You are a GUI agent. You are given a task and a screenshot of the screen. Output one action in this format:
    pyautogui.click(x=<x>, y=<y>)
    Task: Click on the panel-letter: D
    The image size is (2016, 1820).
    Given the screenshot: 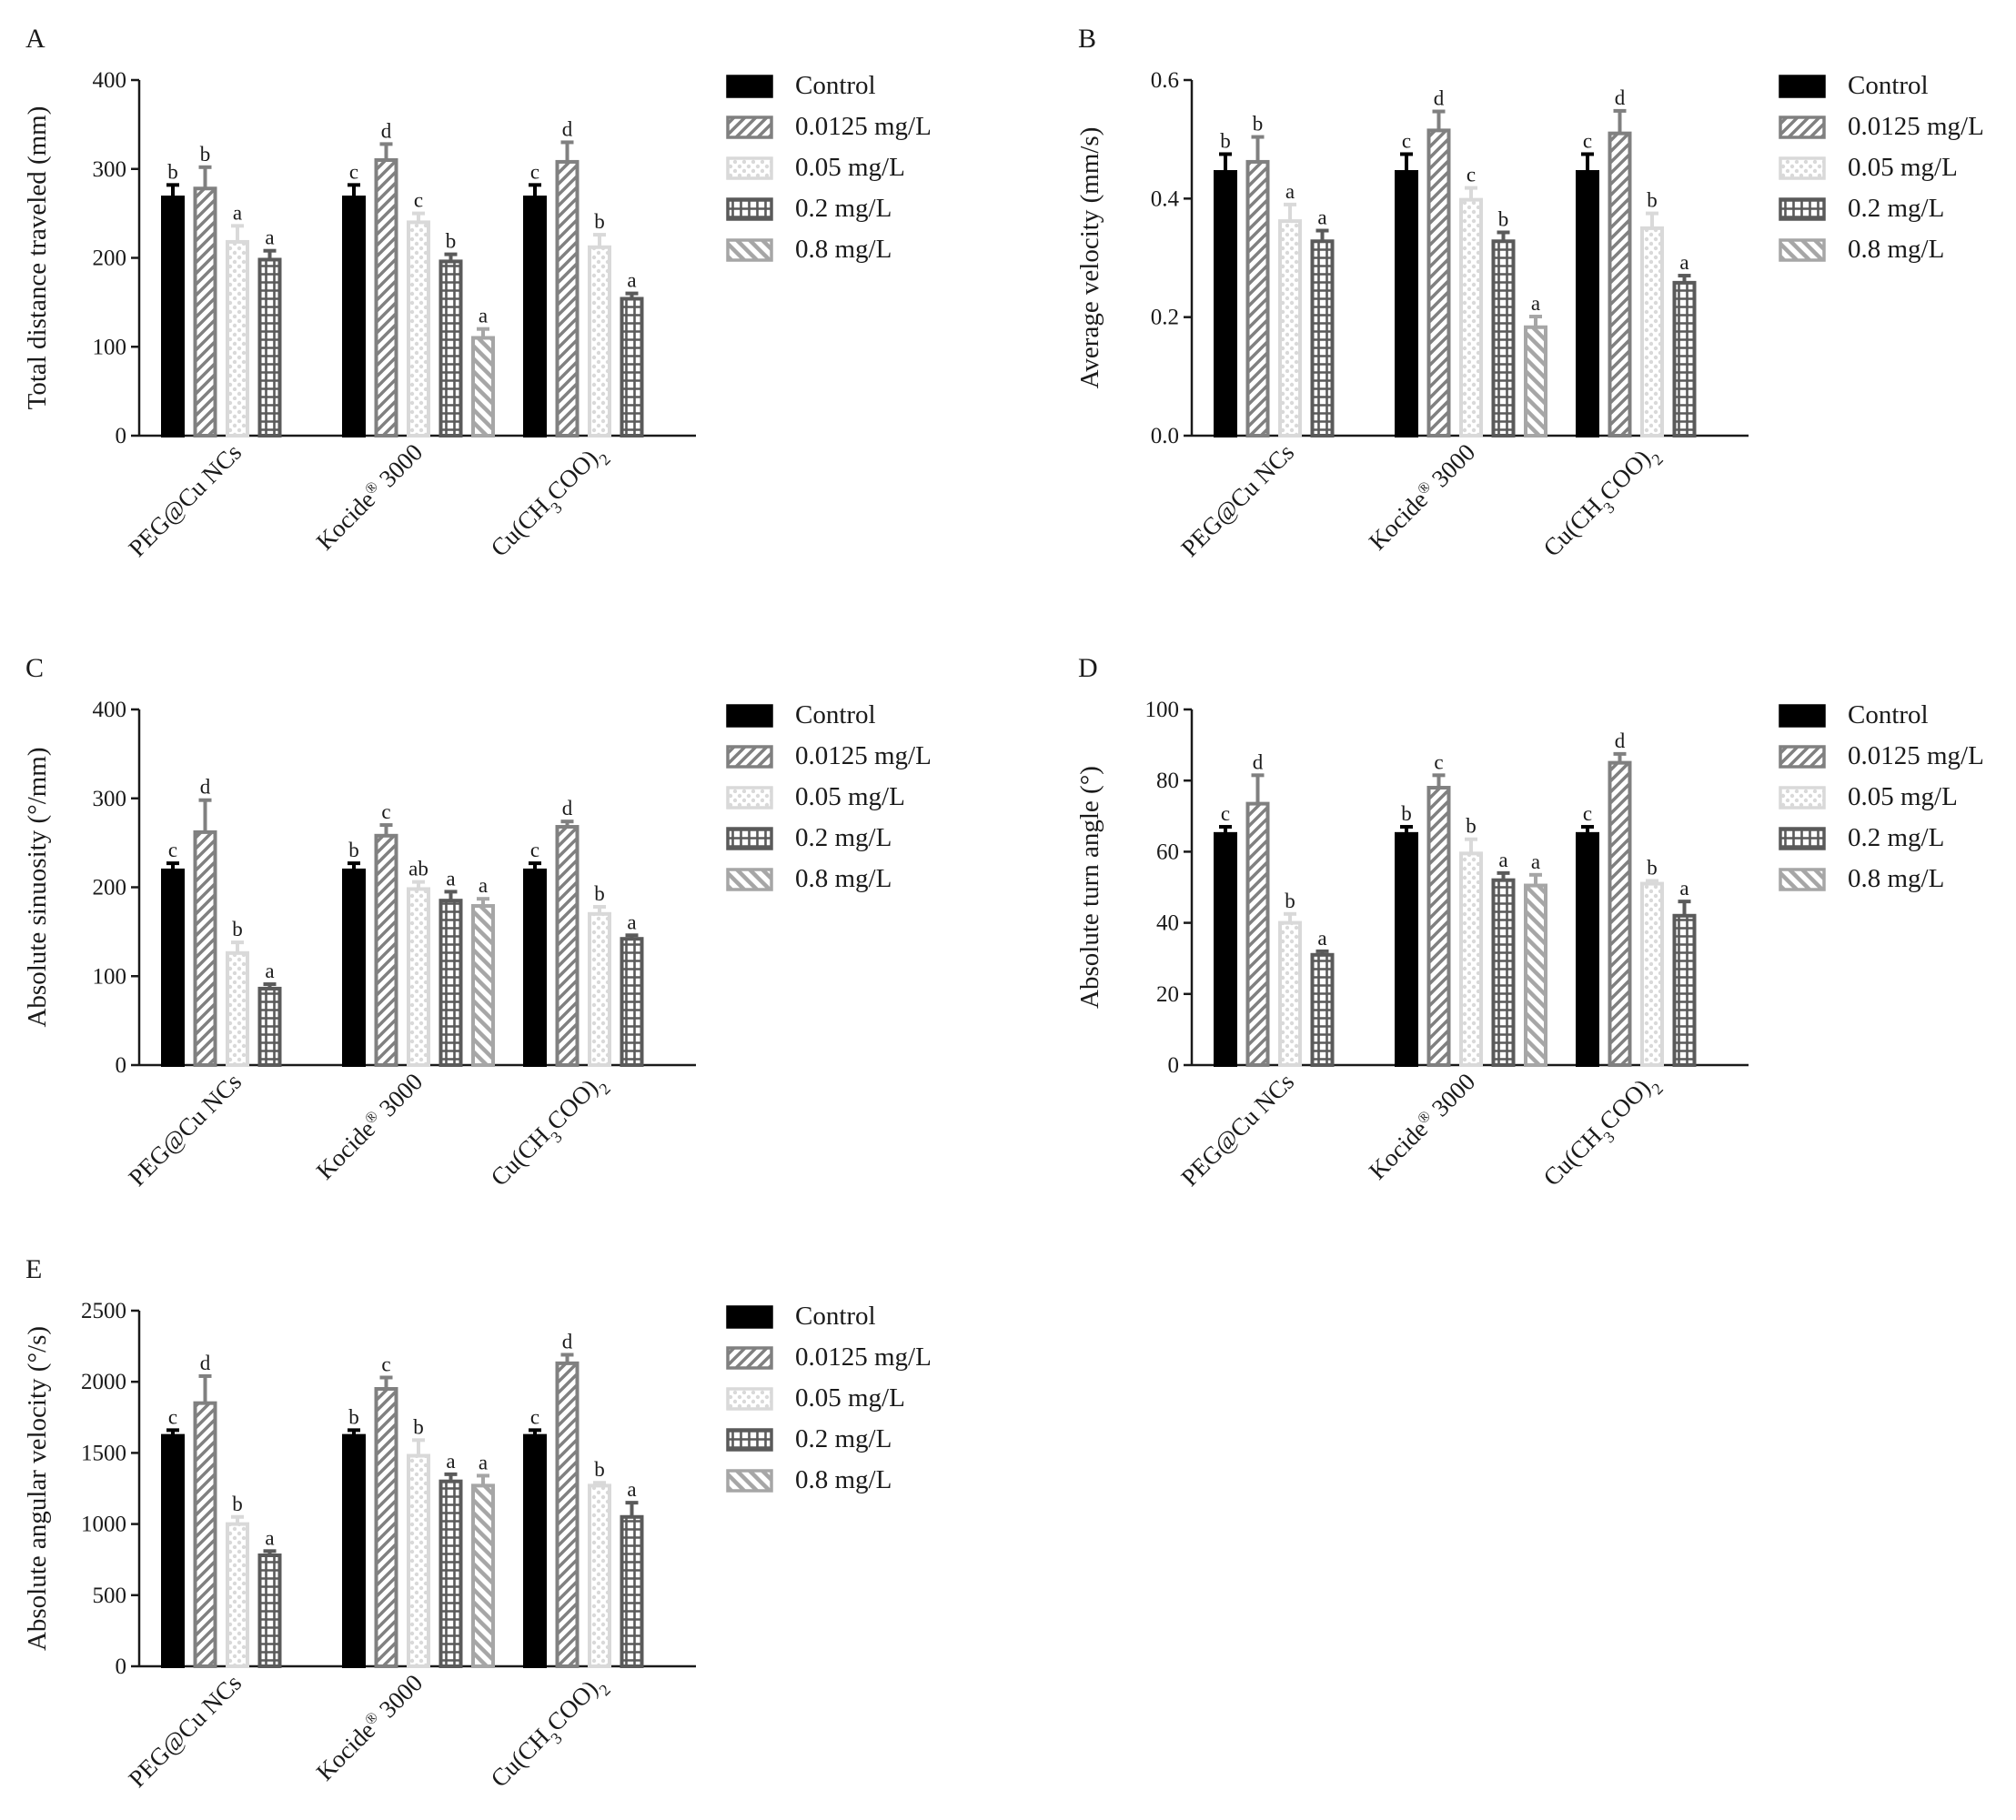 What is the action you would take?
    pyautogui.click(x=1088, y=668)
    